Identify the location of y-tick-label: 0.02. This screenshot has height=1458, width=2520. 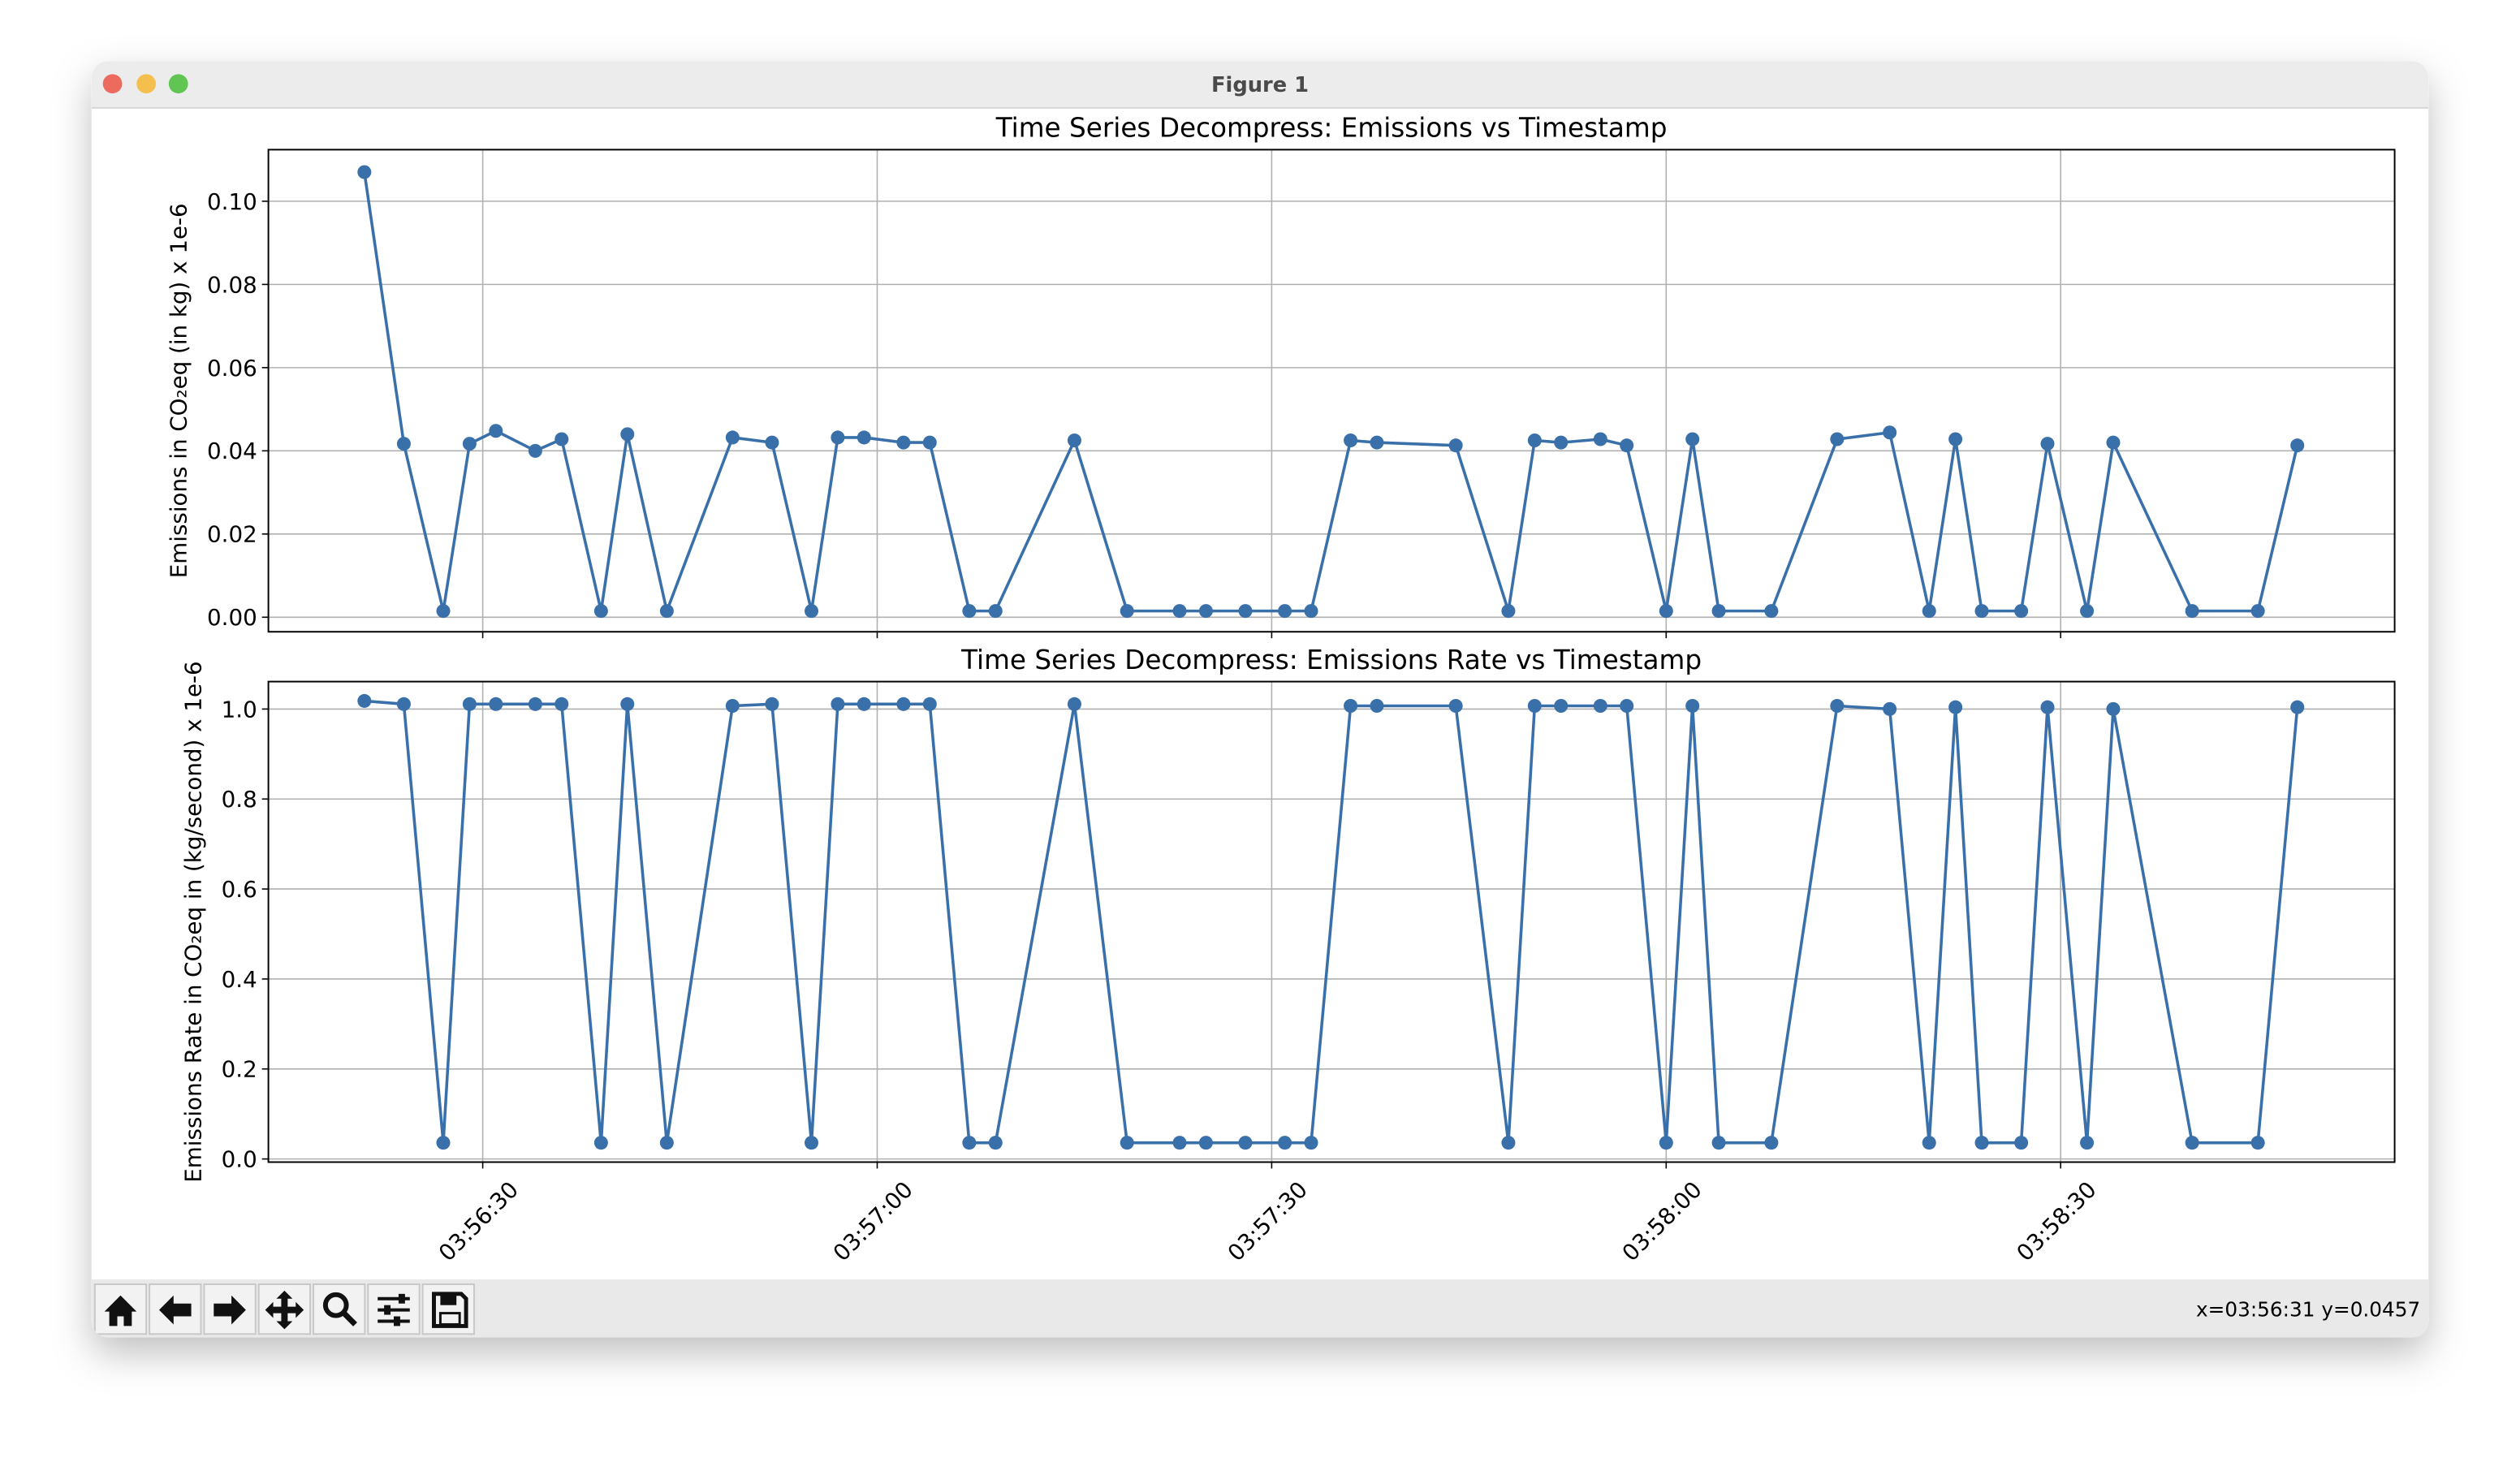
(232, 534).